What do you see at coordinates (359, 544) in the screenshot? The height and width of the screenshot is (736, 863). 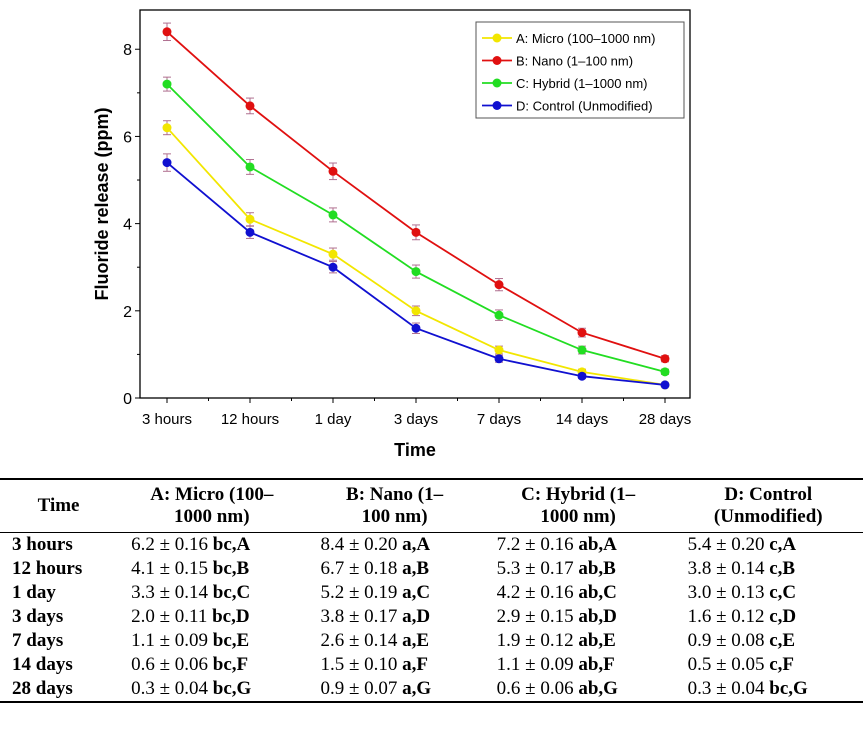 I see `mean-sd: 8.4 ± 0.20` at bounding box center [359, 544].